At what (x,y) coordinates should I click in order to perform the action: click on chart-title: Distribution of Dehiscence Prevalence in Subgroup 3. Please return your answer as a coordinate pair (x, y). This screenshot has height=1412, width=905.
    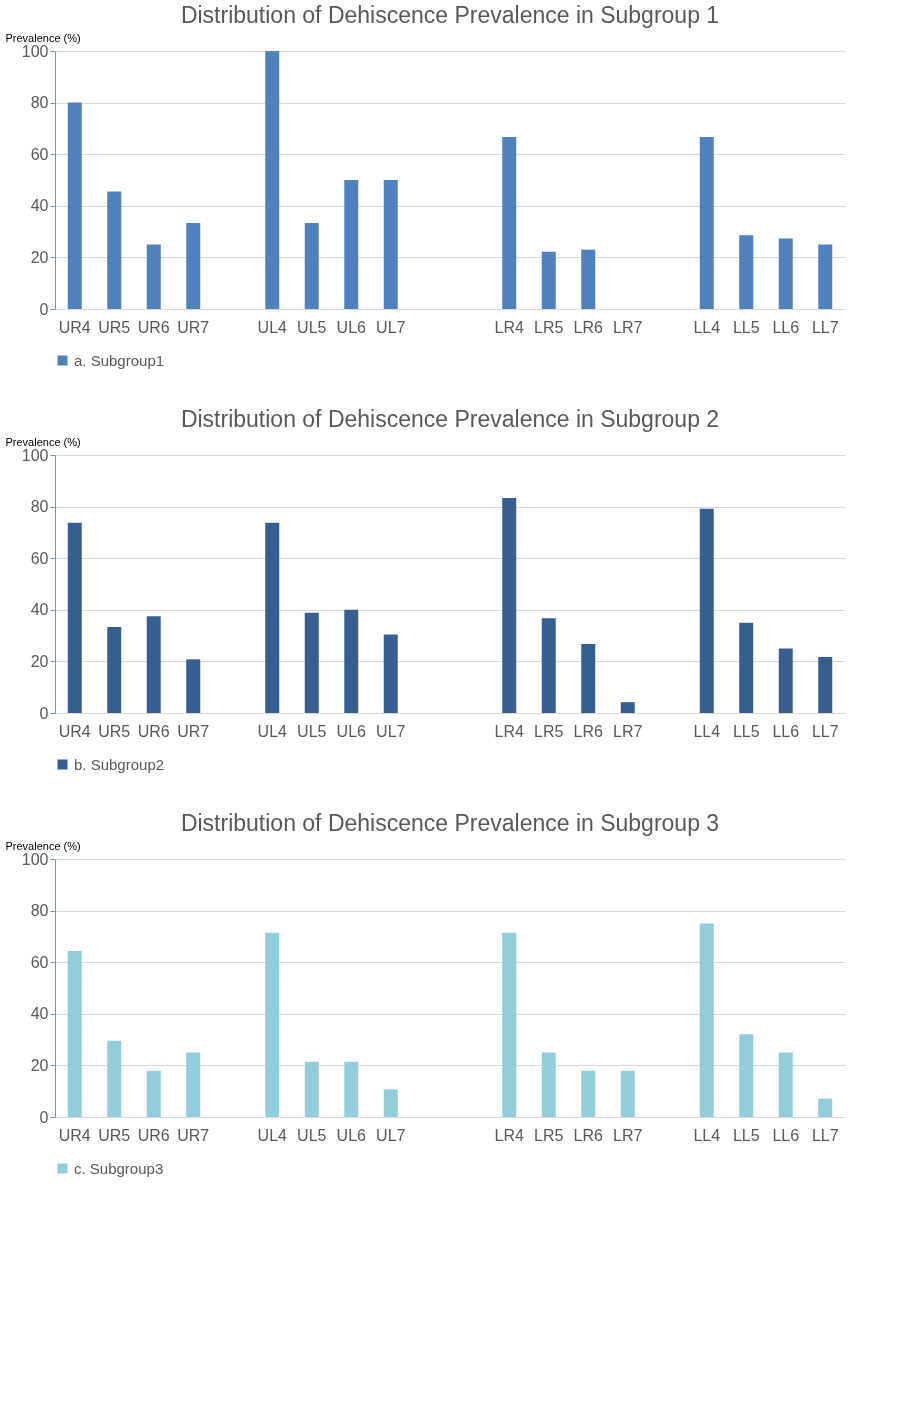
    Looking at the image, I should click on (450, 823).